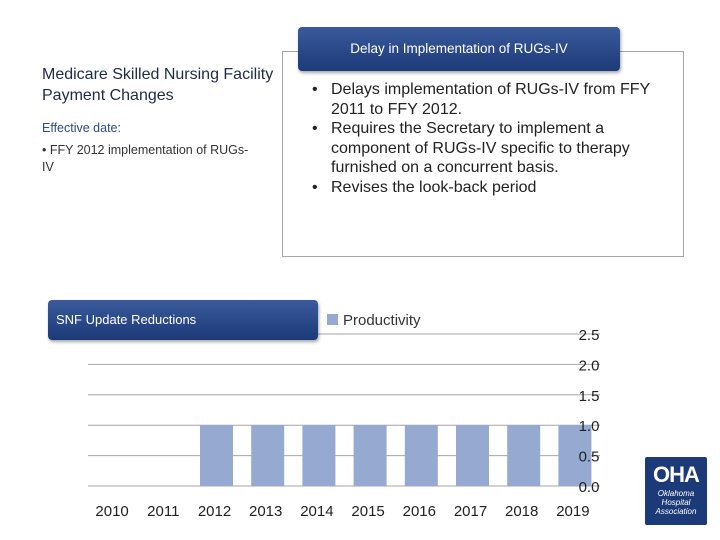 The image size is (720, 540). Describe the element at coordinates (589, 426) in the screenshot. I see `y-tick-label: 1.0` at that location.